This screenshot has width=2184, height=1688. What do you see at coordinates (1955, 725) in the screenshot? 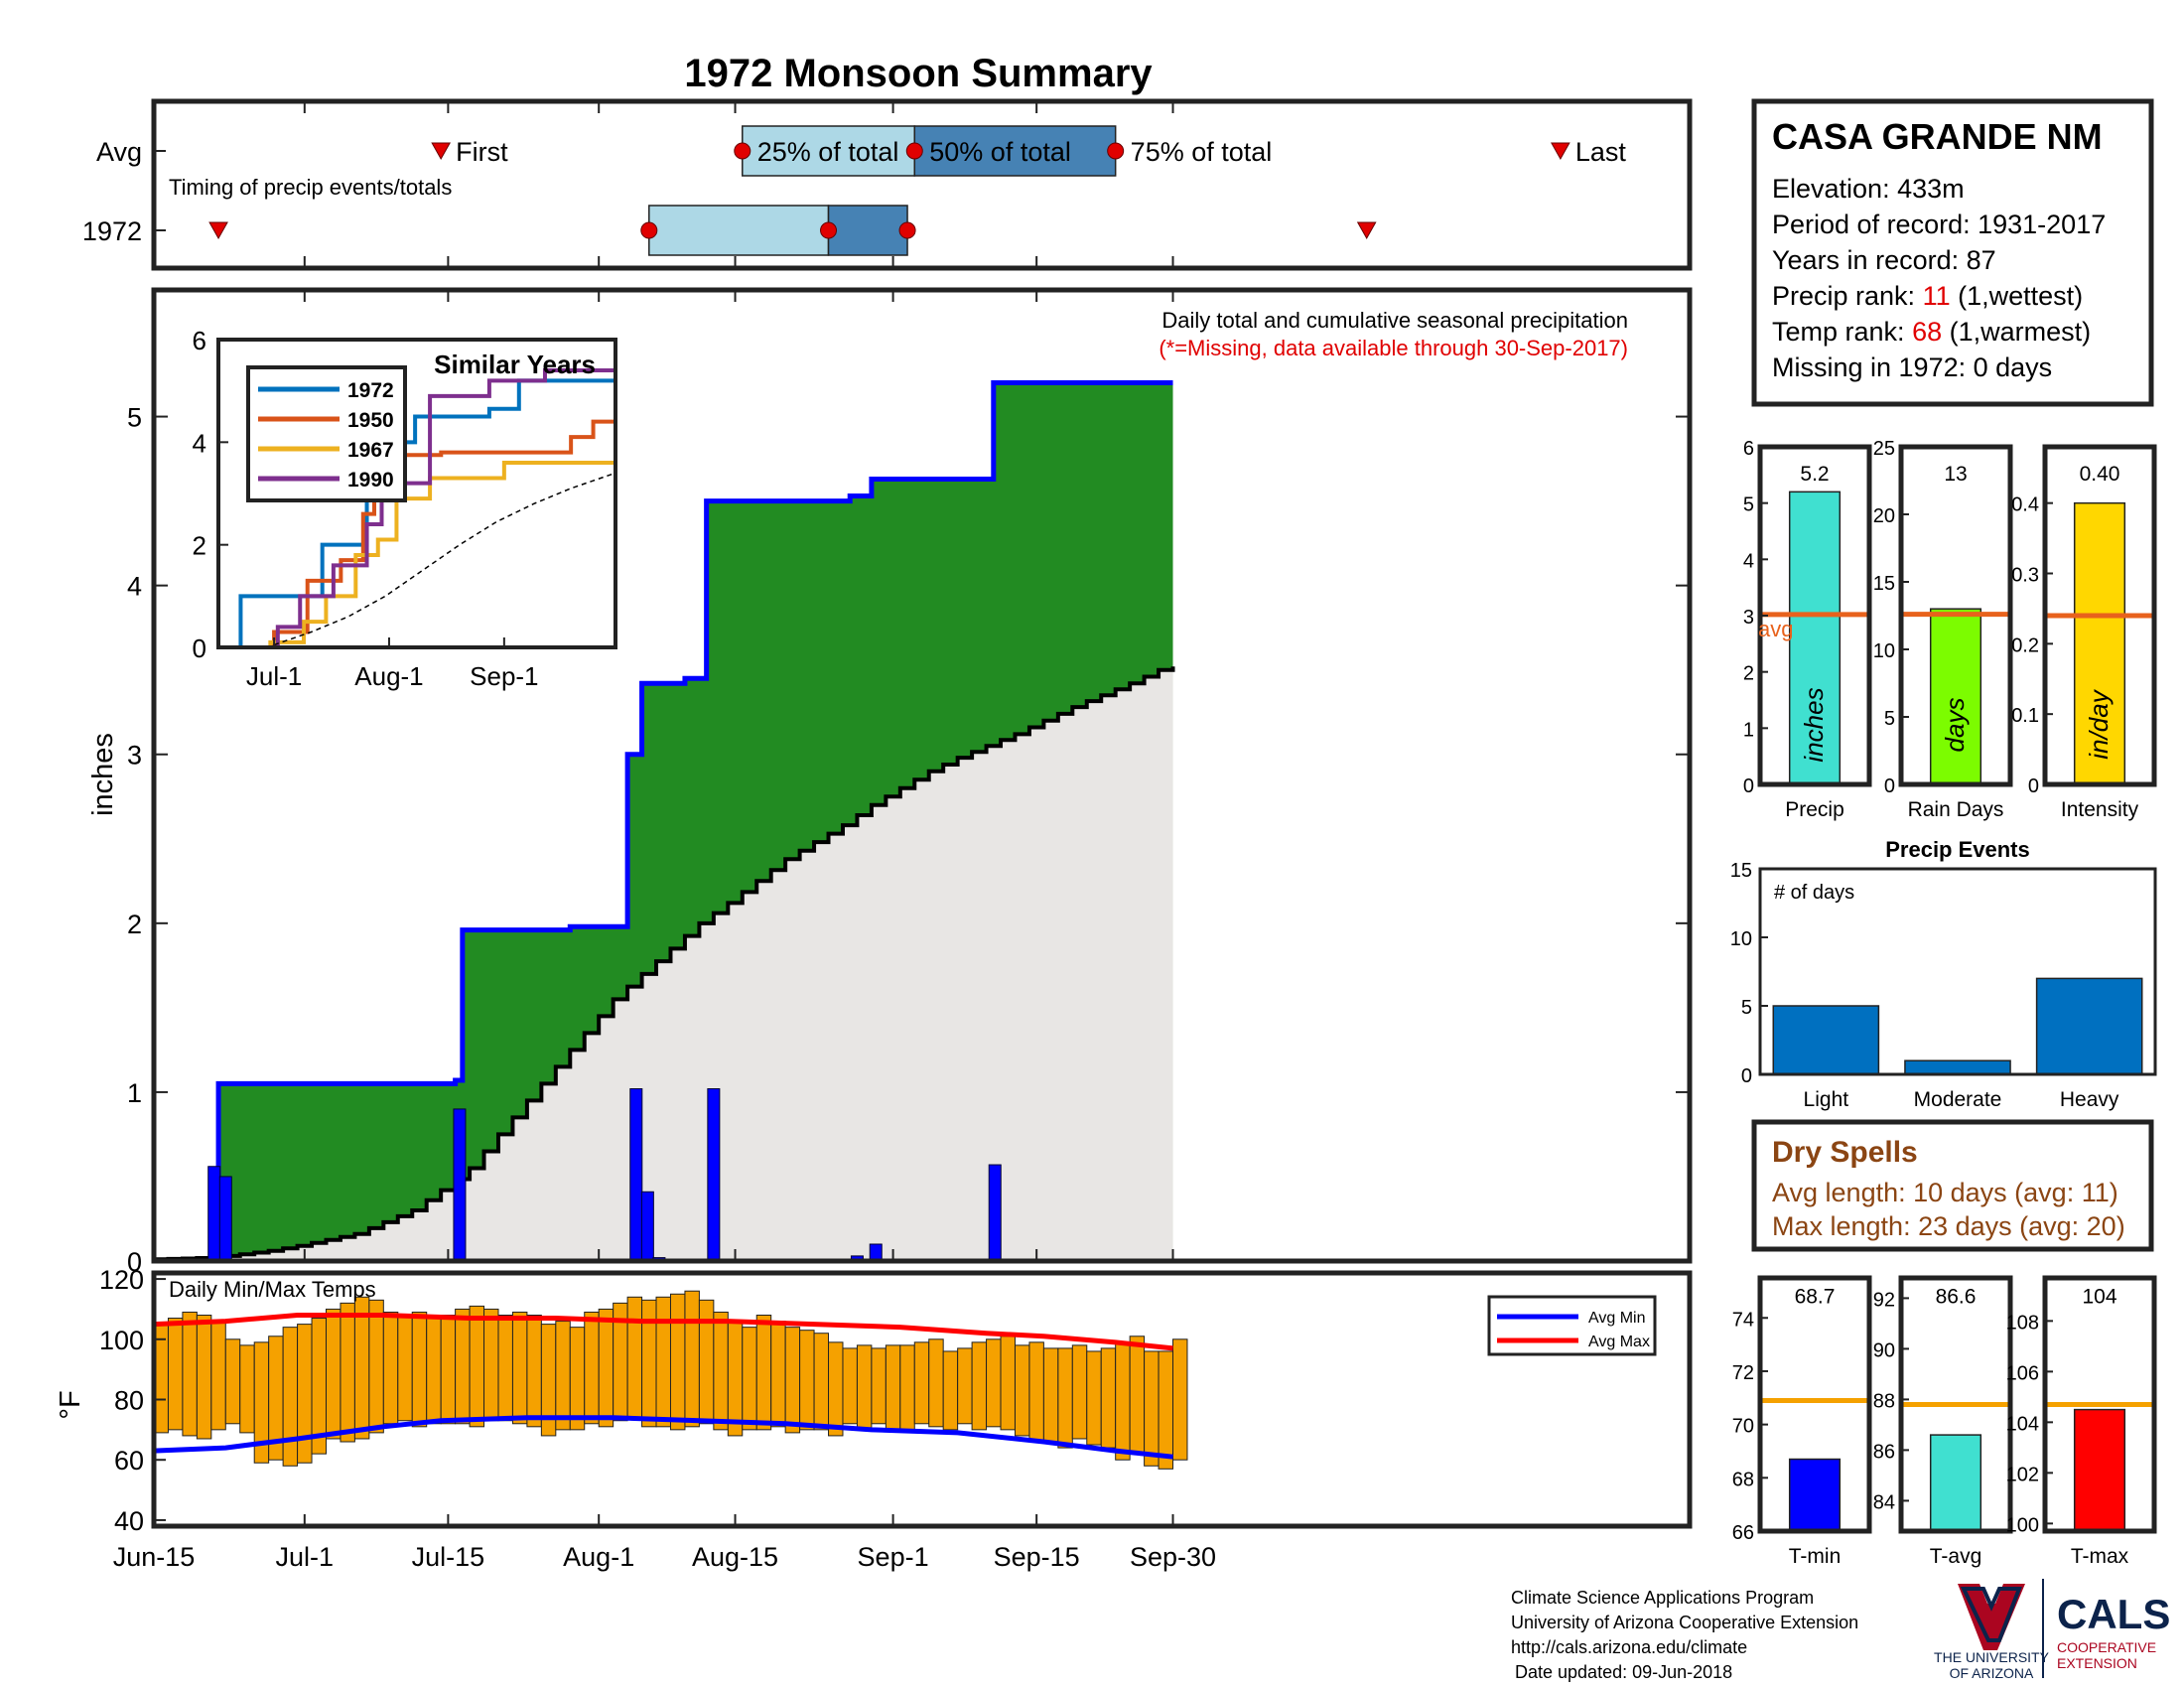
I see `rain_days-vertical-label: days` at bounding box center [1955, 725].